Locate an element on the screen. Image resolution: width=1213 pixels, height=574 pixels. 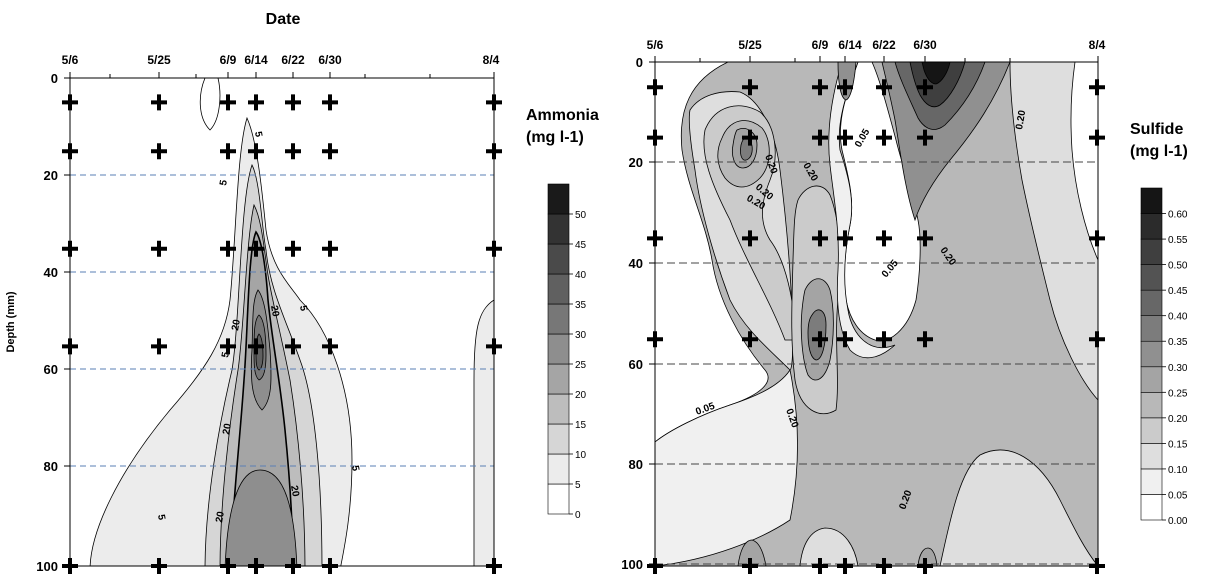
colorbar-label: 0.50 is located at coordinates (1178, 266).